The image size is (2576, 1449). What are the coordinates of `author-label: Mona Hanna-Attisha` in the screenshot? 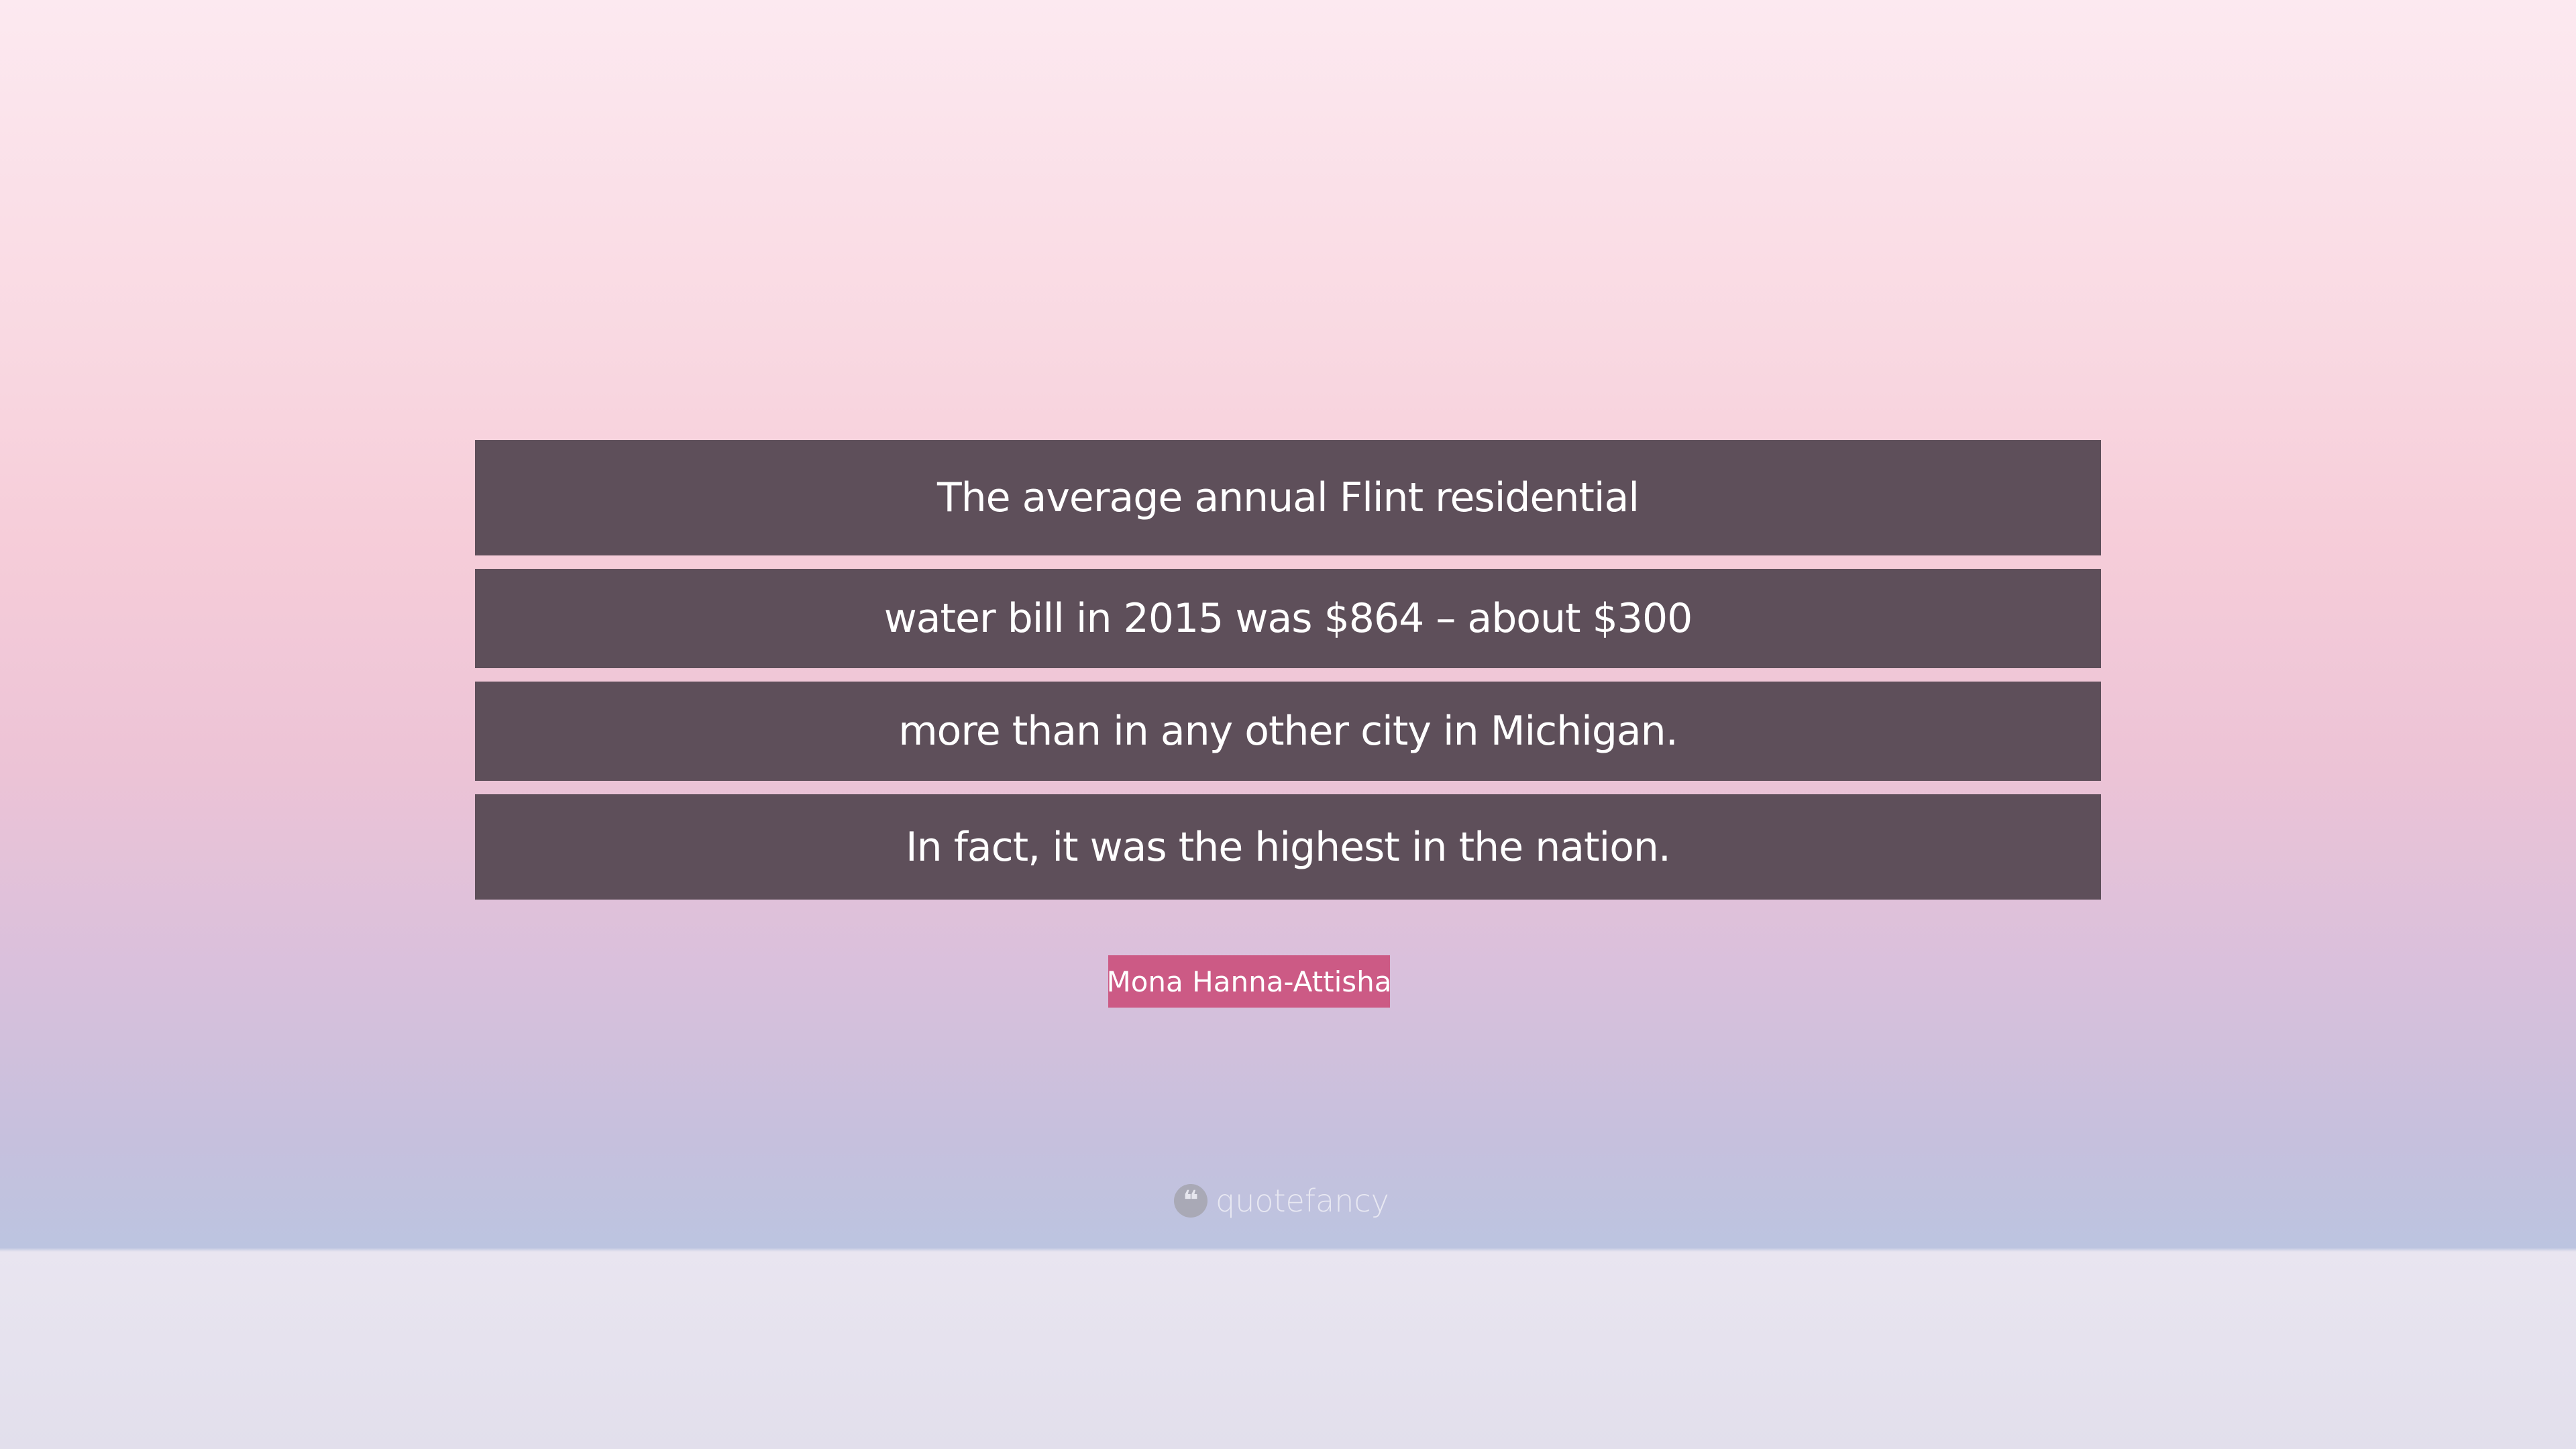 It's located at (1249, 981).